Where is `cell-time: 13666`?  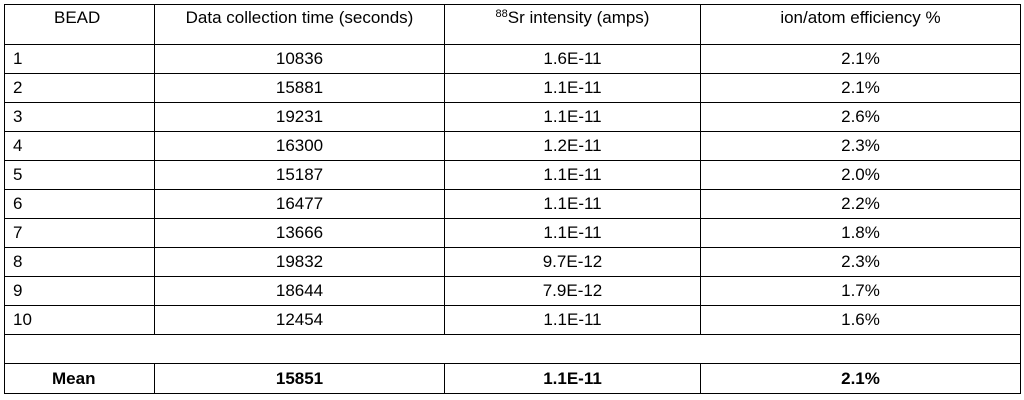 cell-time: 13666 is located at coordinates (299, 233).